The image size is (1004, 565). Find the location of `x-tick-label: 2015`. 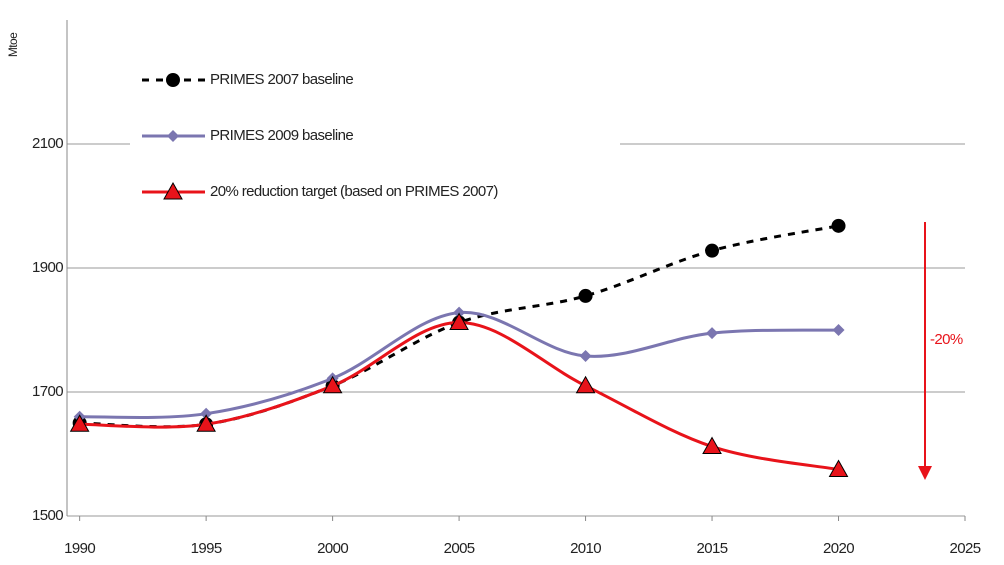

x-tick-label: 2015 is located at coordinates (712, 548).